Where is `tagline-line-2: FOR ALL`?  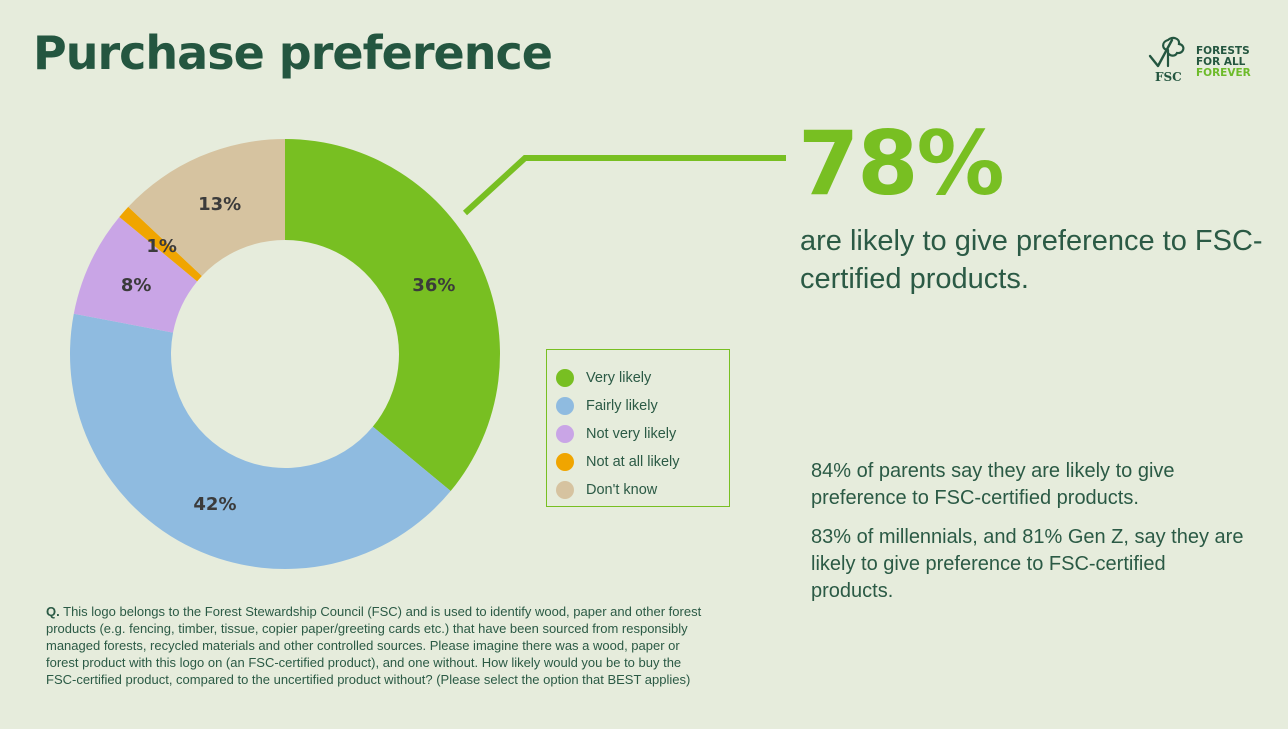 tagline-line-2: FOR ALL is located at coordinates (1221, 62).